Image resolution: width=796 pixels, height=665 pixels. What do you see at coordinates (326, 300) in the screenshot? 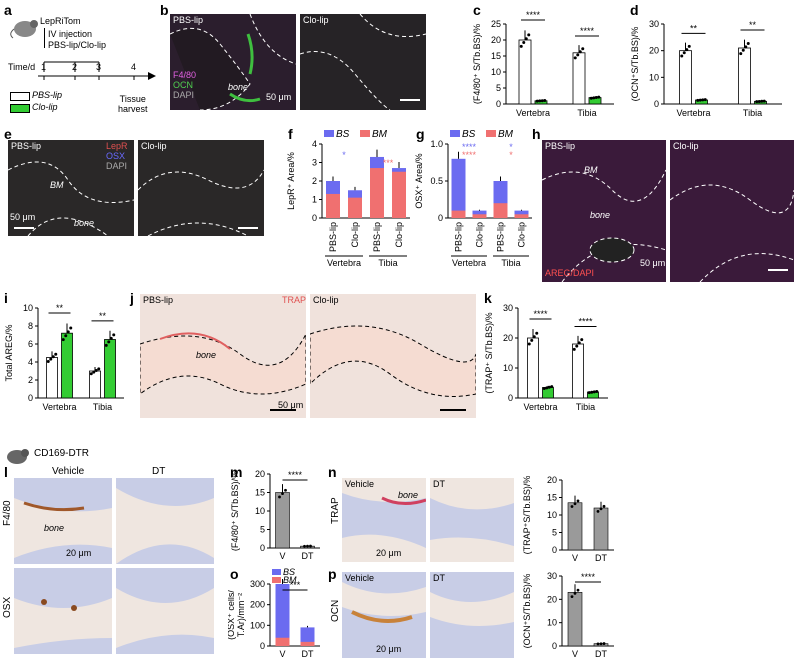
I see `panel-j-clo-title: Clo-lip` at bounding box center [326, 300].